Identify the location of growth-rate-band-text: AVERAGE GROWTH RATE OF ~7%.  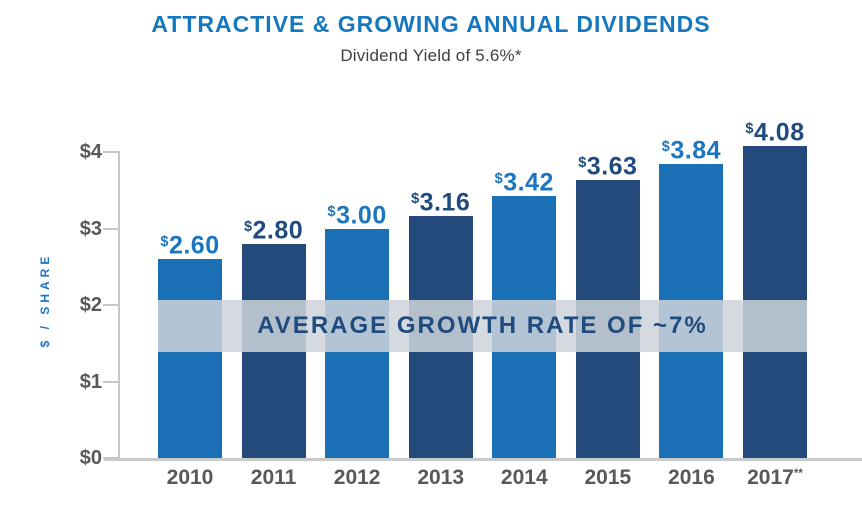
(482, 325).